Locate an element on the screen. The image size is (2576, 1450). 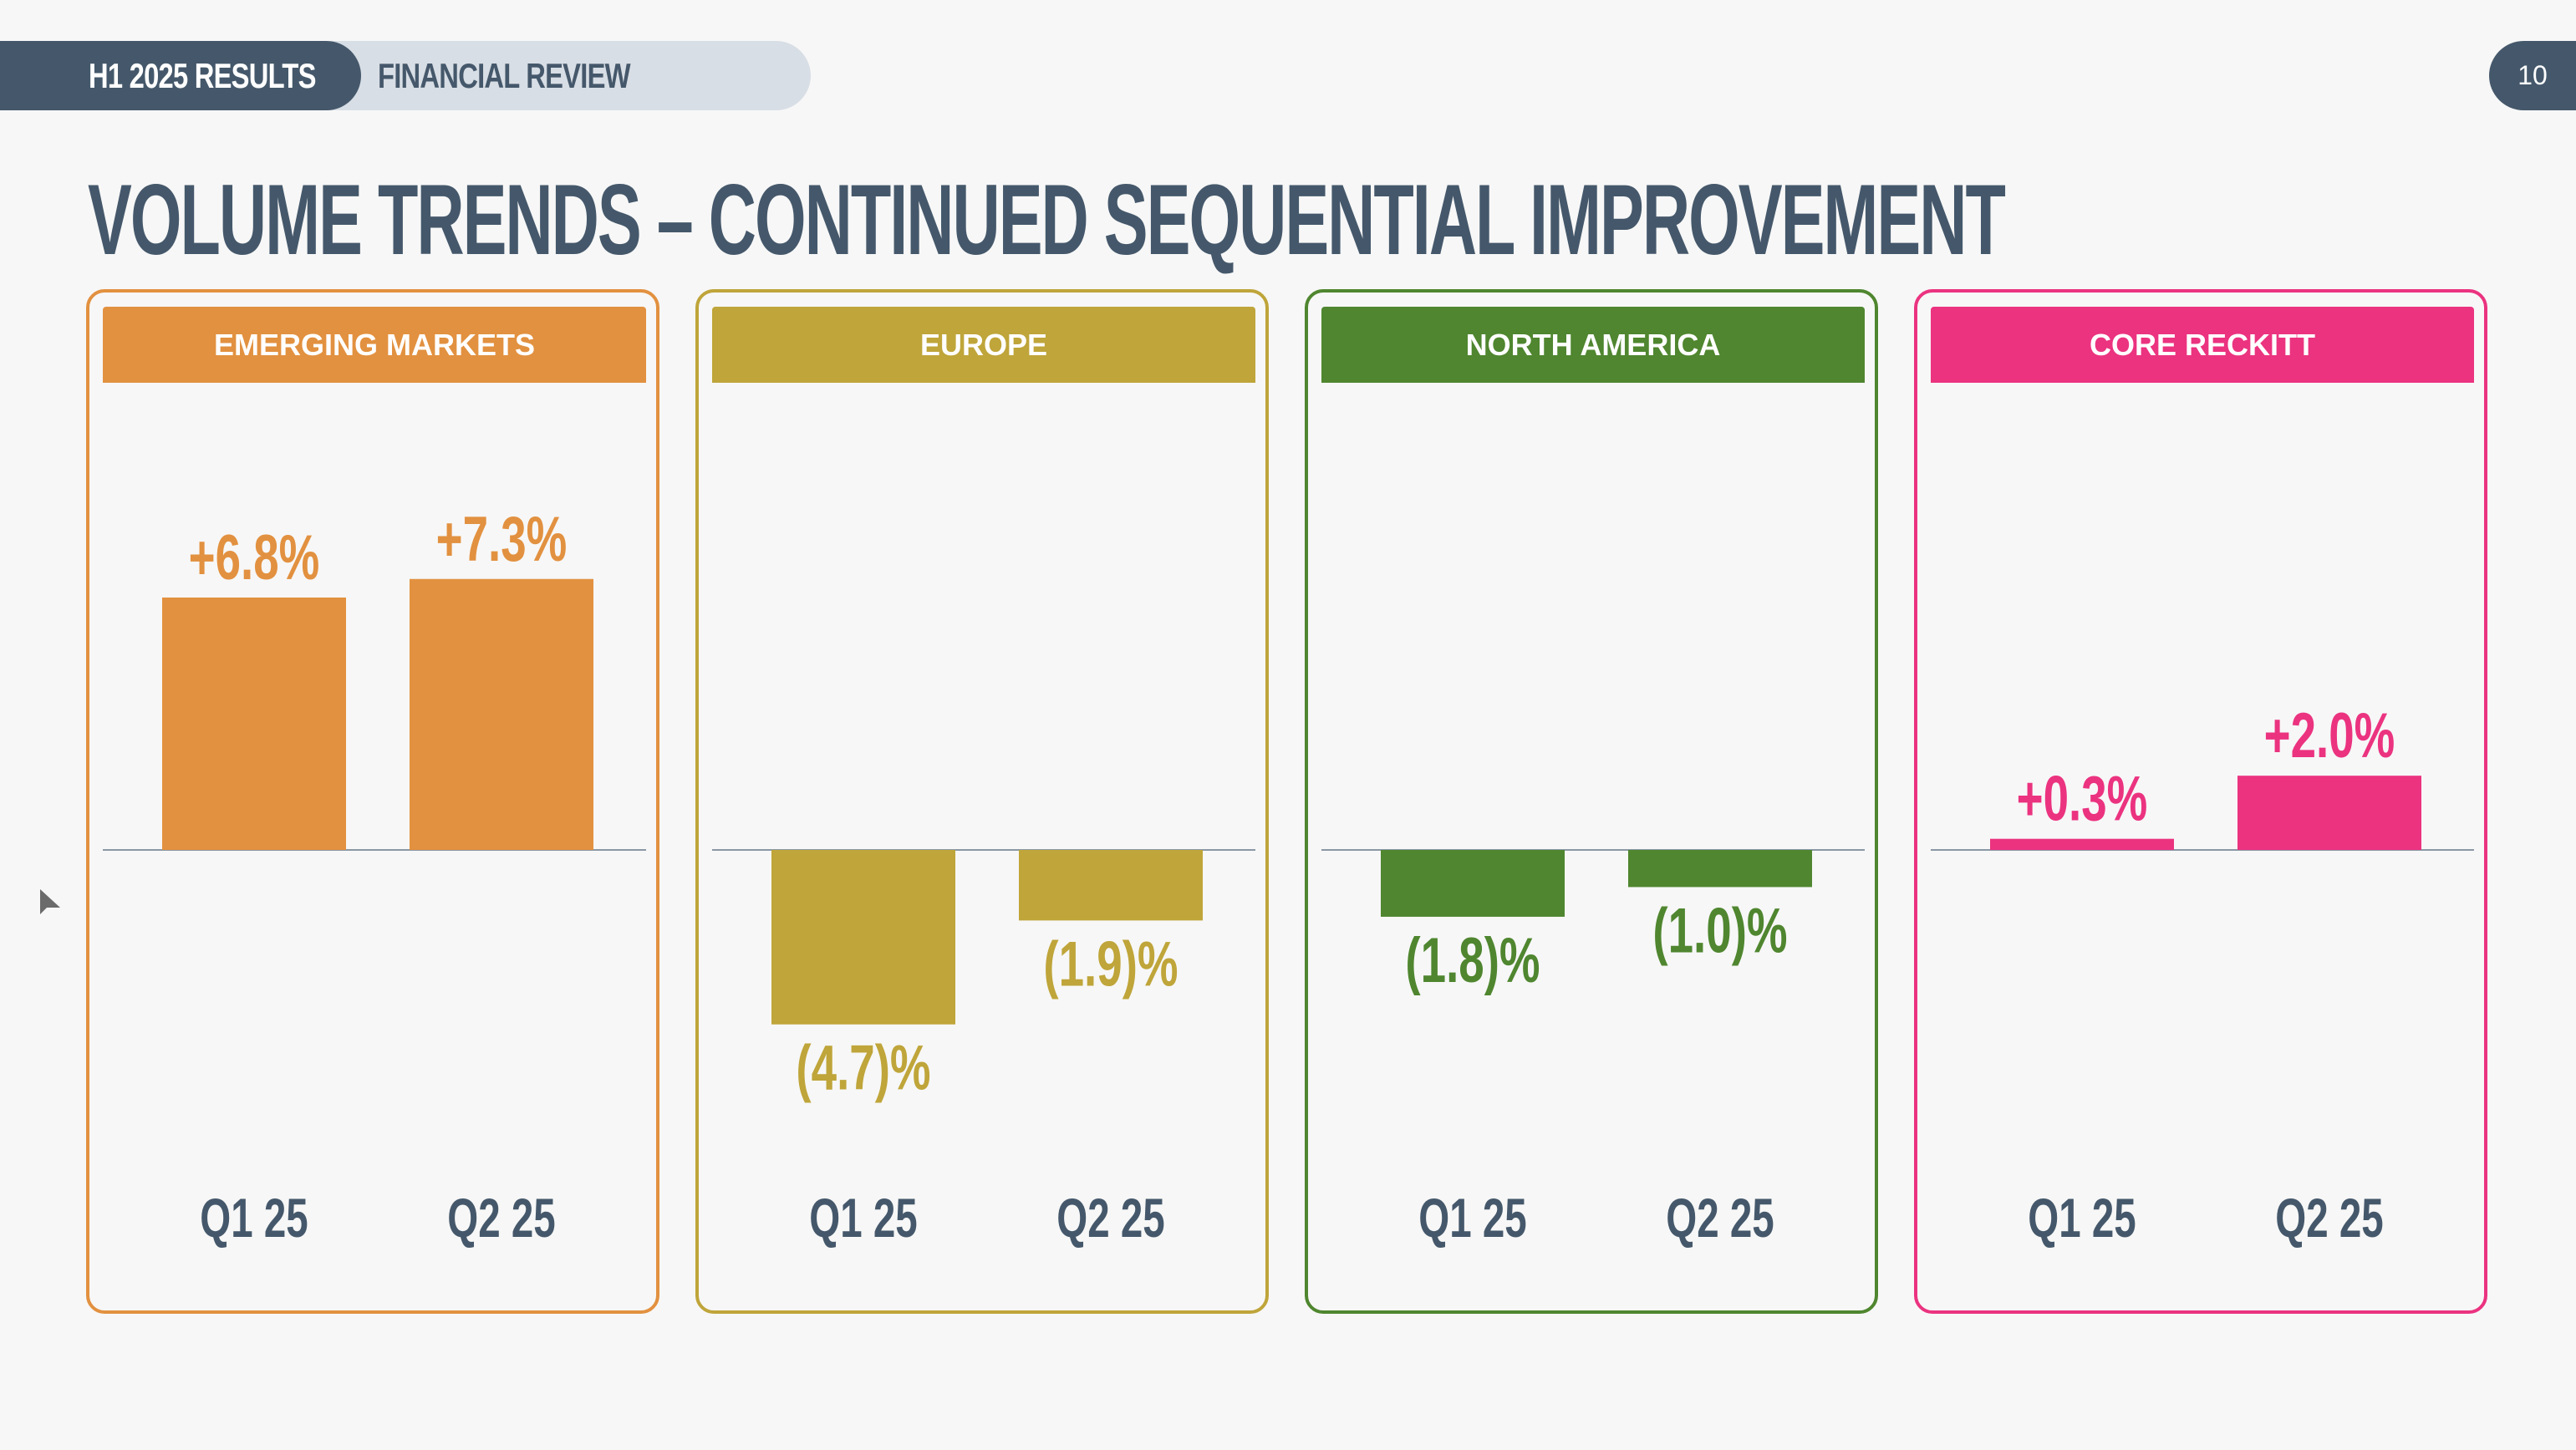
bar-chart: +0.3% Q1 25 +2.0% Q2 25 is located at coordinates (2202, 975).